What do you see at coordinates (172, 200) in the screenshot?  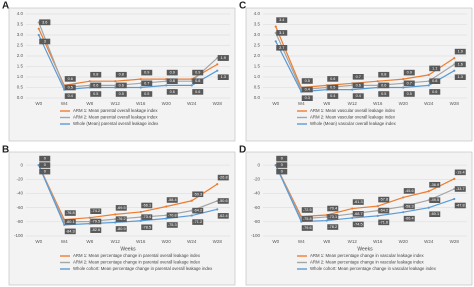 I see `data-label: -58.4` at bounding box center [172, 200].